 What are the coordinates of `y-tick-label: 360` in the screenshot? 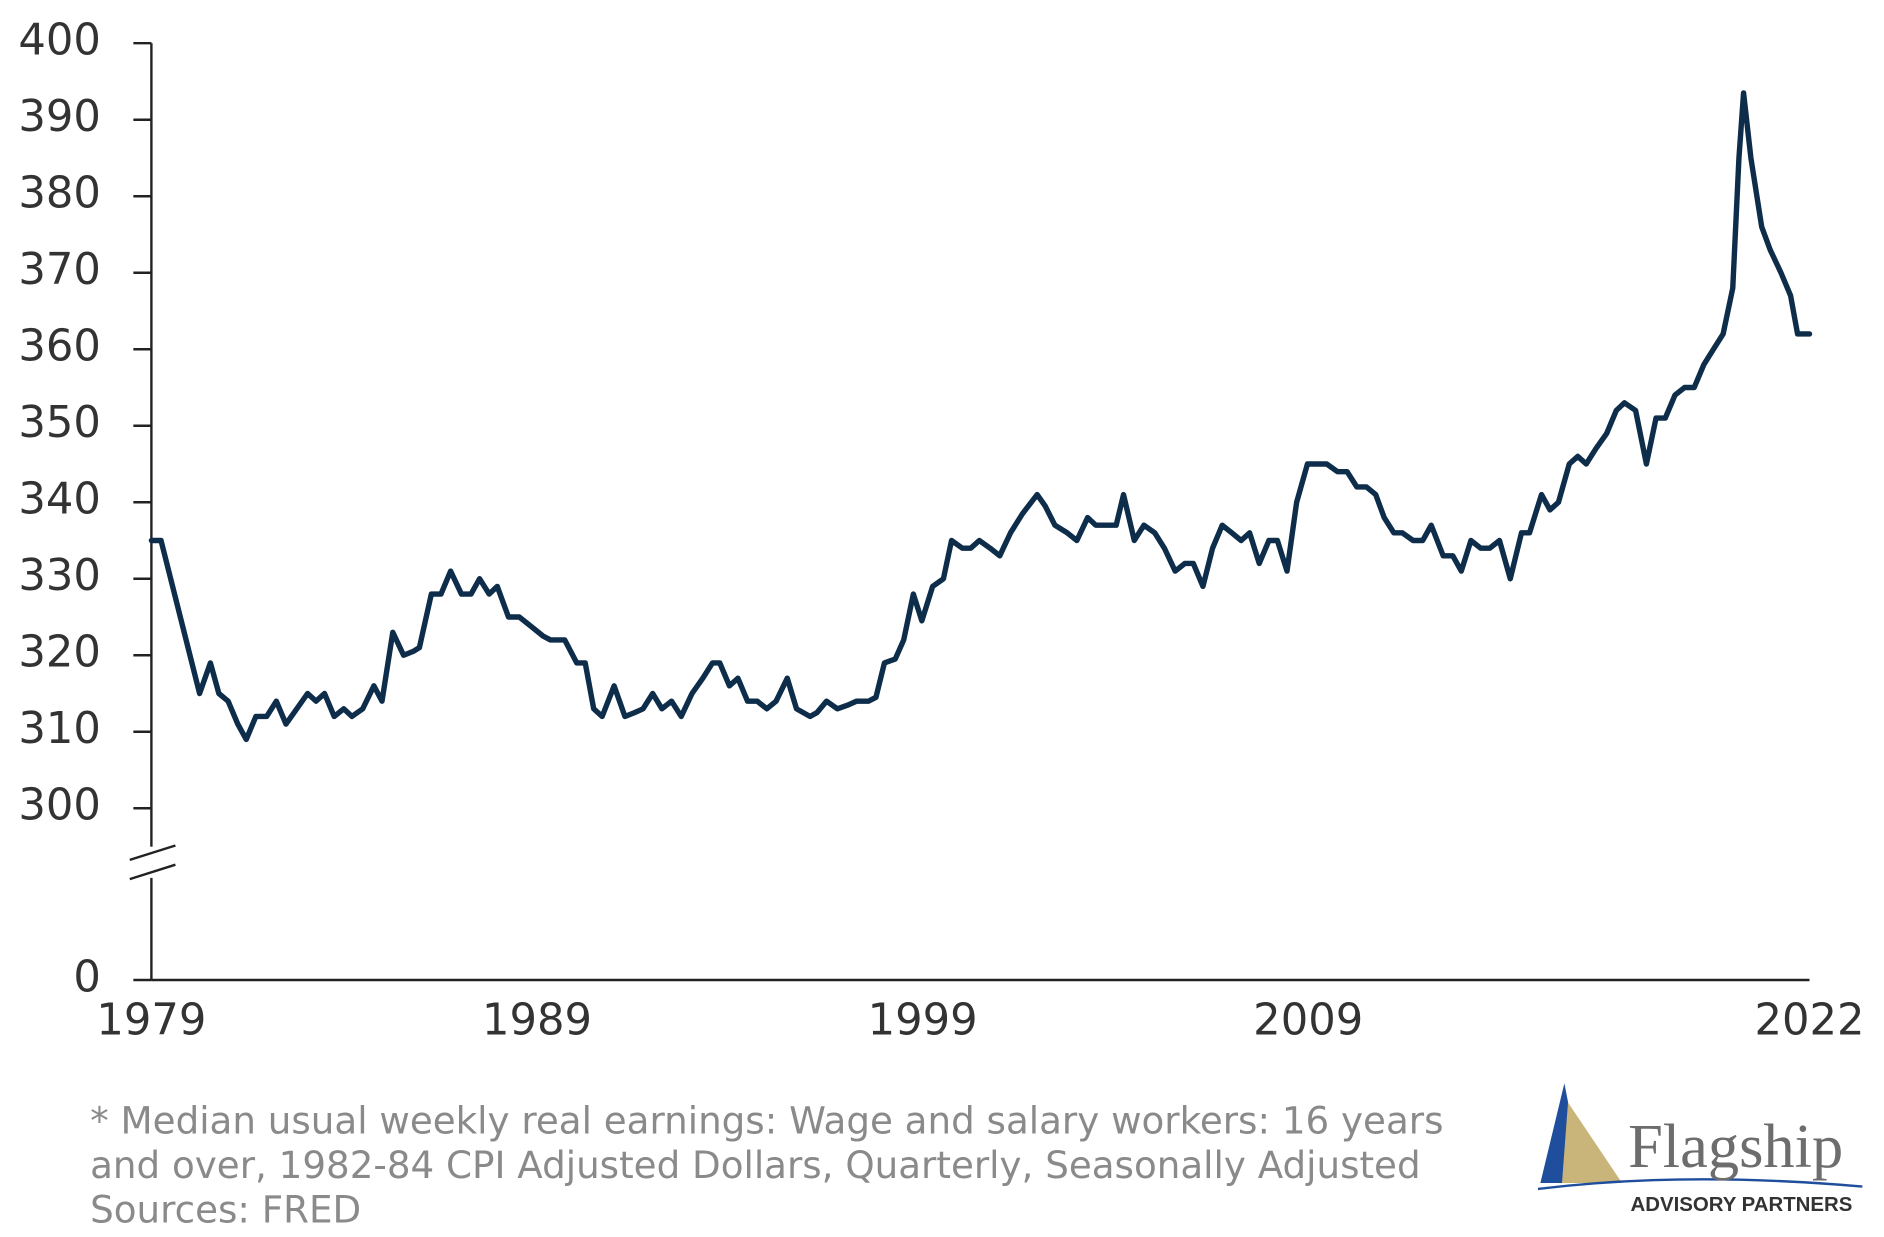 It's located at (59, 347).